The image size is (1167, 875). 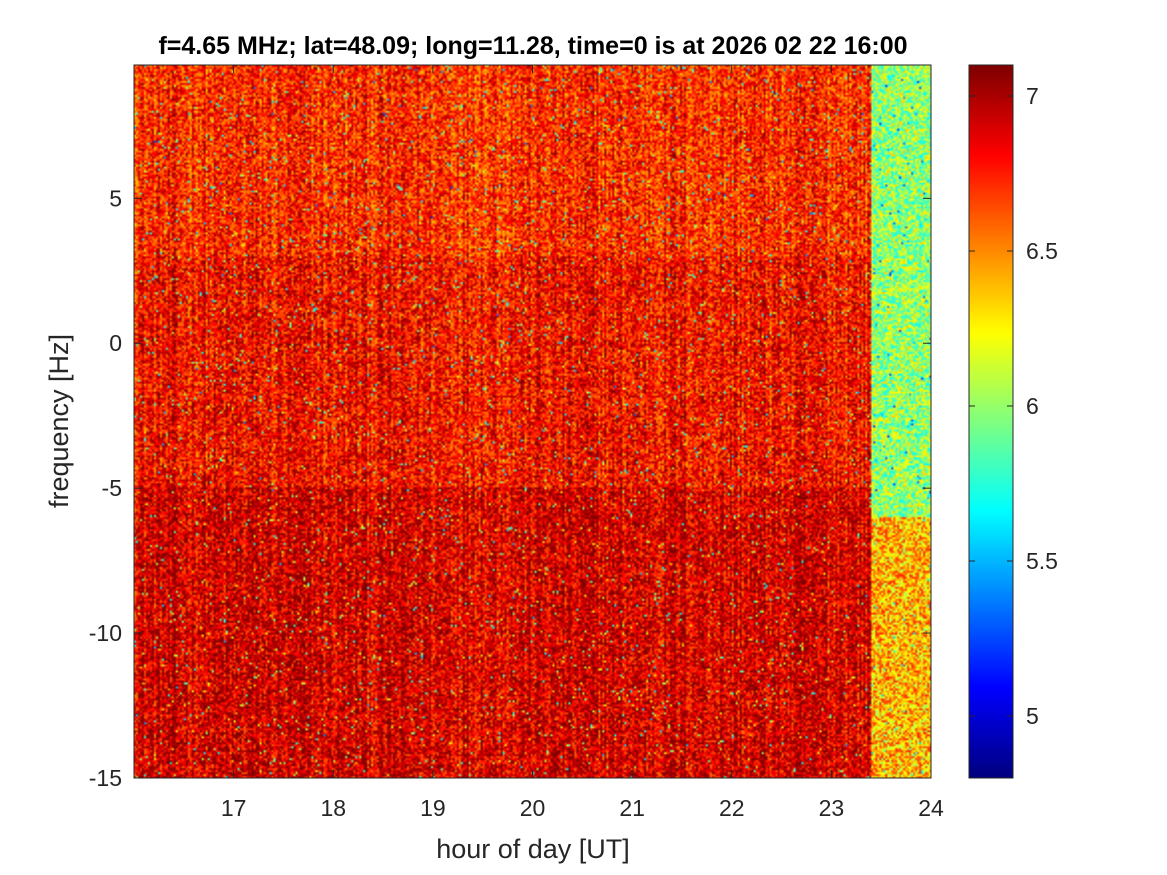 What do you see at coordinates (931, 808) in the screenshot?
I see `x-tick-label: 24` at bounding box center [931, 808].